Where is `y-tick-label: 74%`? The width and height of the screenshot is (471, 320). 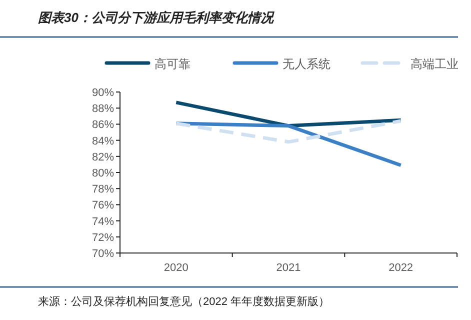 y-tick-label: 74% is located at coordinates (103, 222).